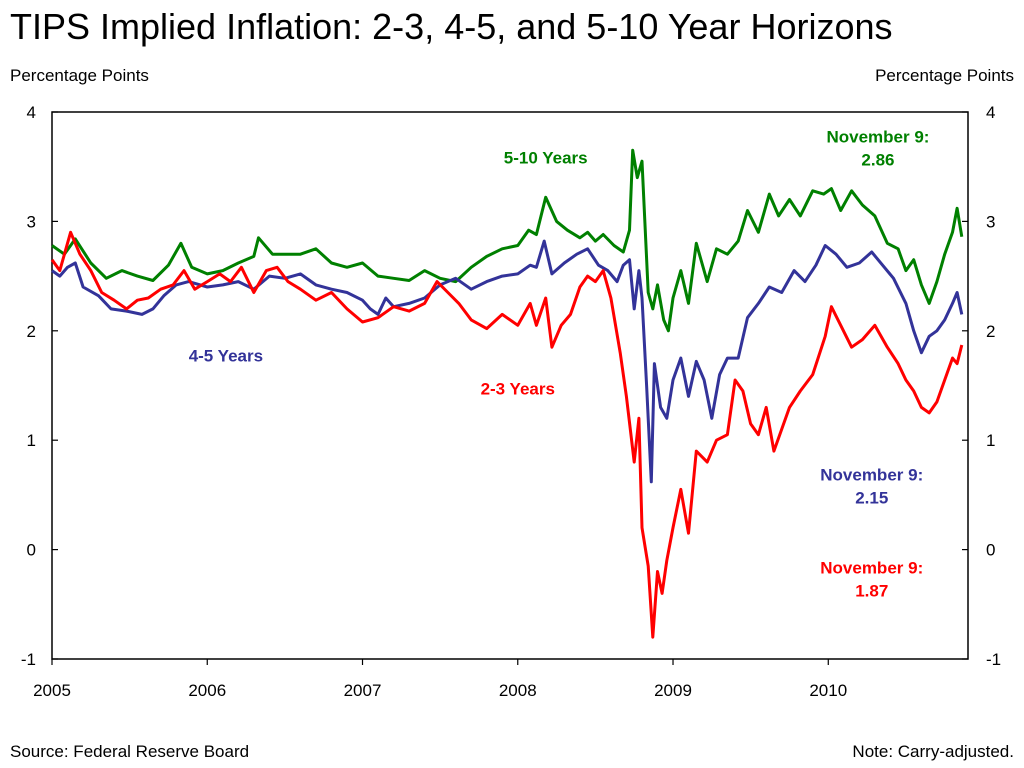 This screenshot has height=768, width=1024. What do you see at coordinates (226, 355) in the screenshot?
I see `series-annotation: 4-5 Years` at bounding box center [226, 355].